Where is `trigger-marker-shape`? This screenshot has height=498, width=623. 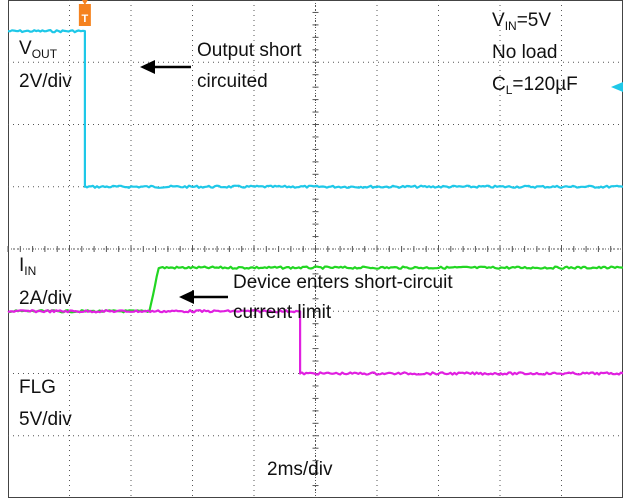
trigger-marker-shape is located at coordinates (84, 13).